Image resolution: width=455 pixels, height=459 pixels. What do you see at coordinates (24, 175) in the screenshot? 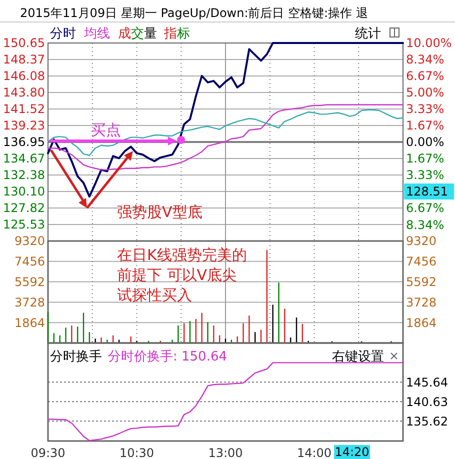
I see `y-tick-label: 132.38` at bounding box center [24, 175].